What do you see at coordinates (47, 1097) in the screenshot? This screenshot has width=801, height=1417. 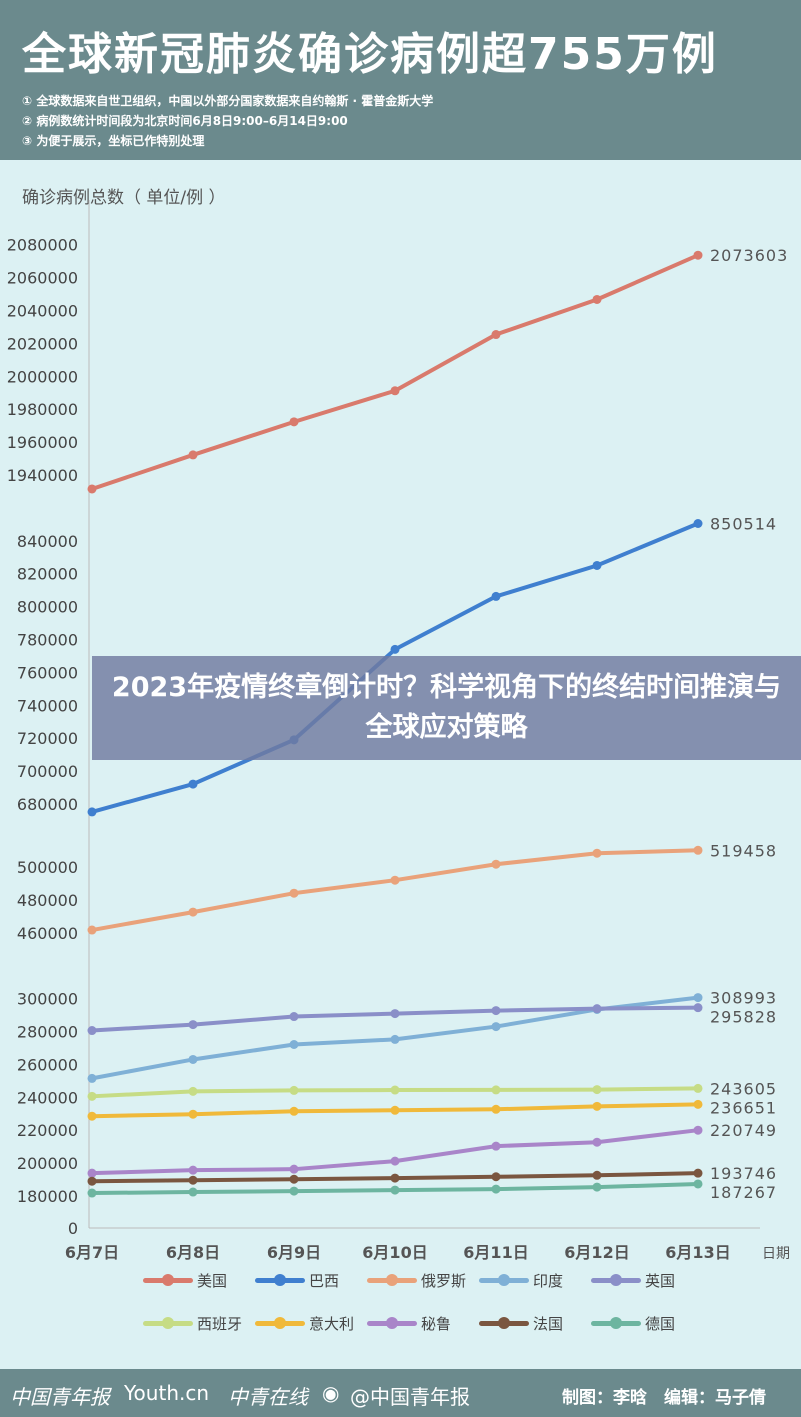 I see `y-tick-label: 240000` at bounding box center [47, 1097].